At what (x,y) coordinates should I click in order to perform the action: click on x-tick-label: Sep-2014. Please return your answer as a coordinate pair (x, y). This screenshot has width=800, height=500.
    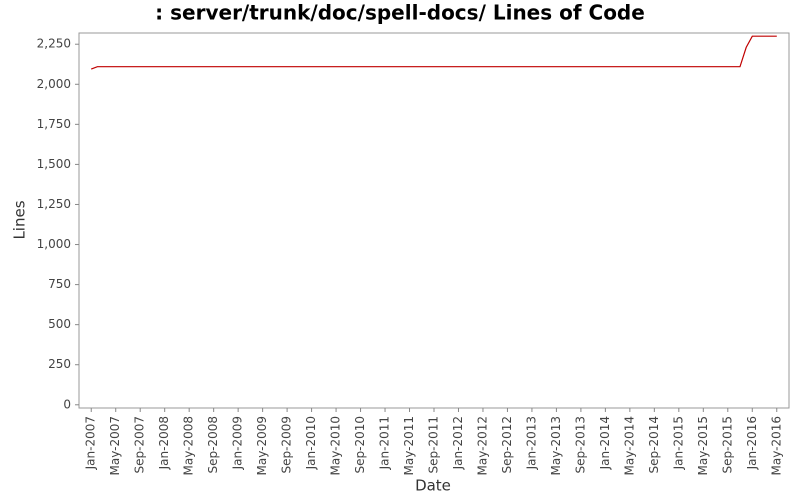
    Looking at the image, I should click on (654, 445).